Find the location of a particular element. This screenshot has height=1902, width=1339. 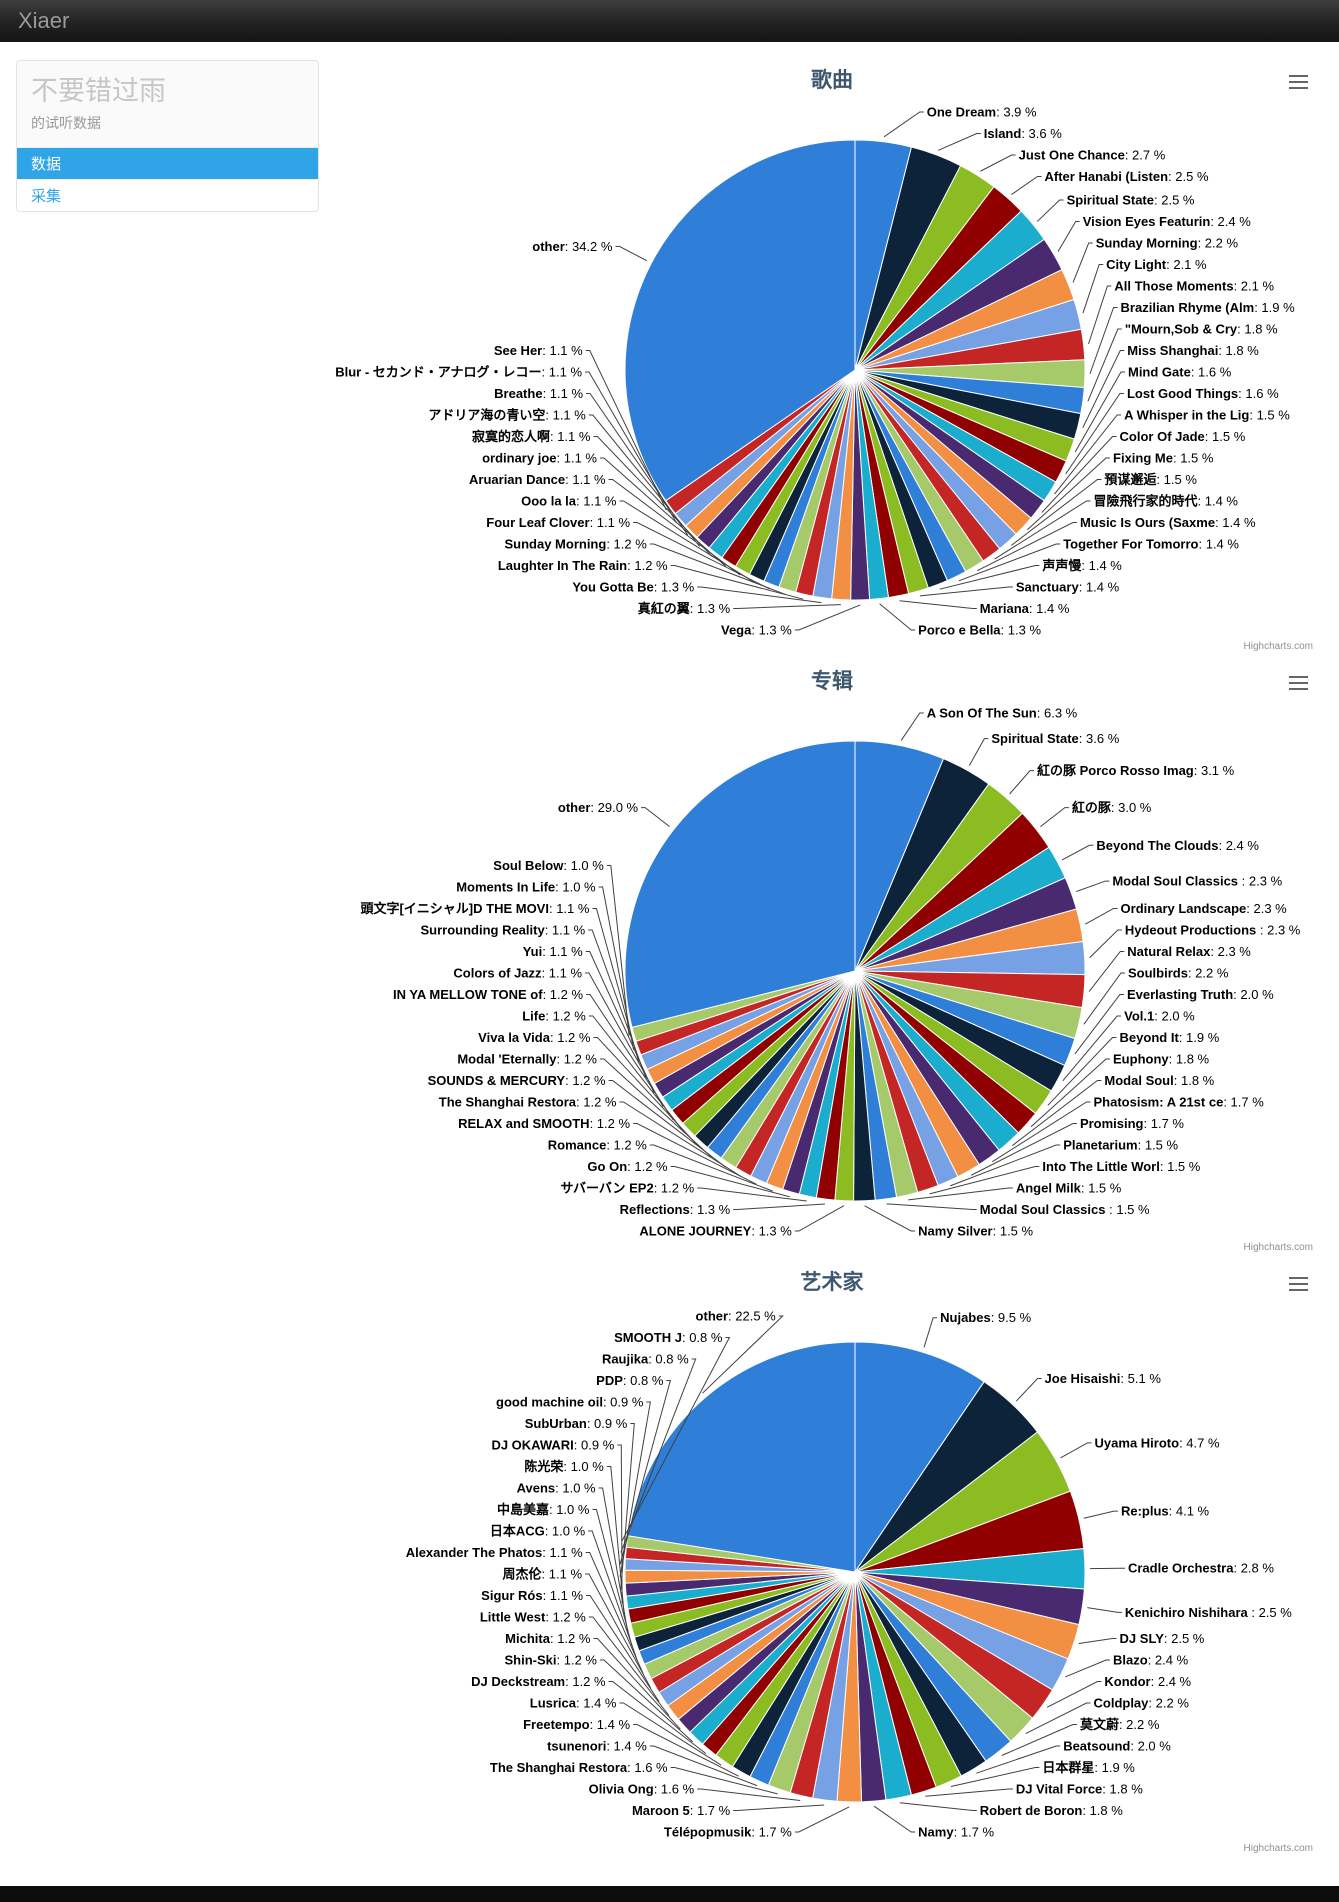

chart-title: 艺术家 is located at coordinates (832, 1282).